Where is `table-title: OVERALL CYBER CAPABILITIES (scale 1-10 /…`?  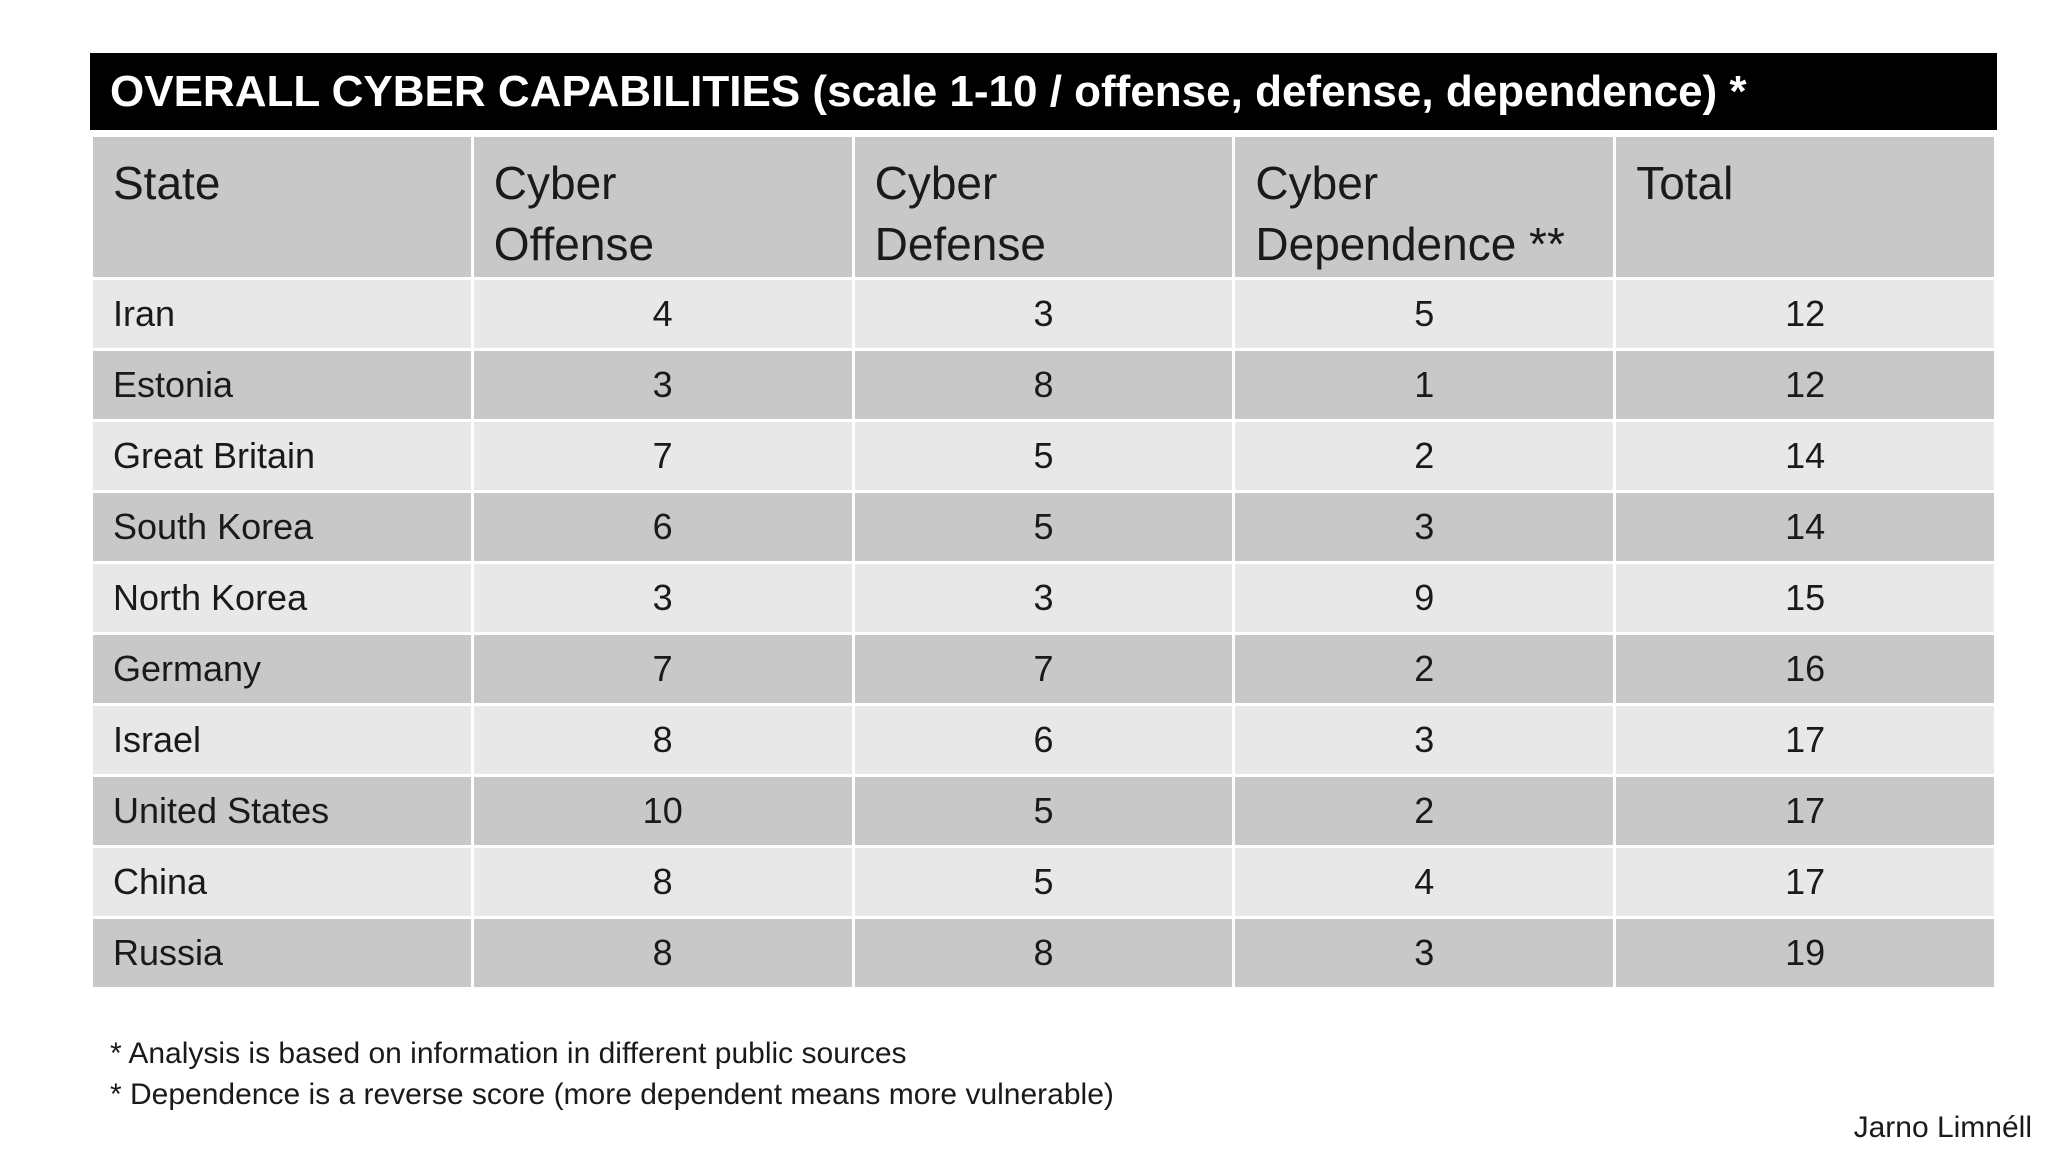 table-title: OVERALL CYBER CAPABILITIES (scale 1-10 /… is located at coordinates (1043, 91).